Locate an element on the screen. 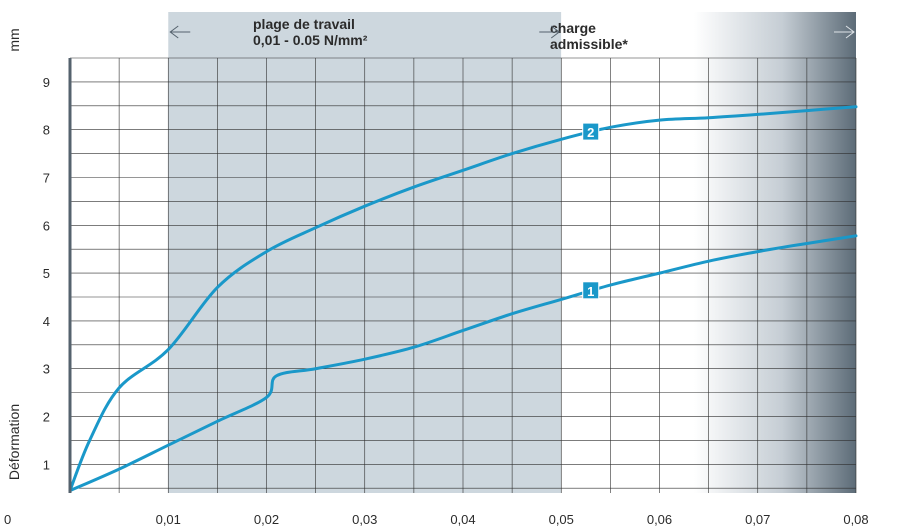 The width and height of the screenshot is (904, 532). y-unit-label: mm is located at coordinates (14, 39).